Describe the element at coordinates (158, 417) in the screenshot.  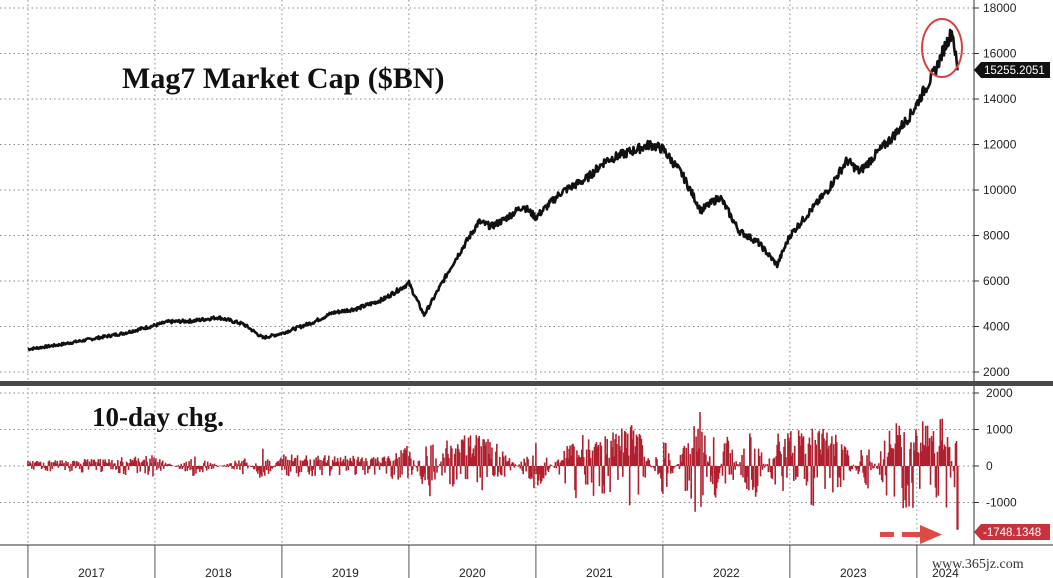
I see `bottom-chart-title: 10-day chg.` at that location.